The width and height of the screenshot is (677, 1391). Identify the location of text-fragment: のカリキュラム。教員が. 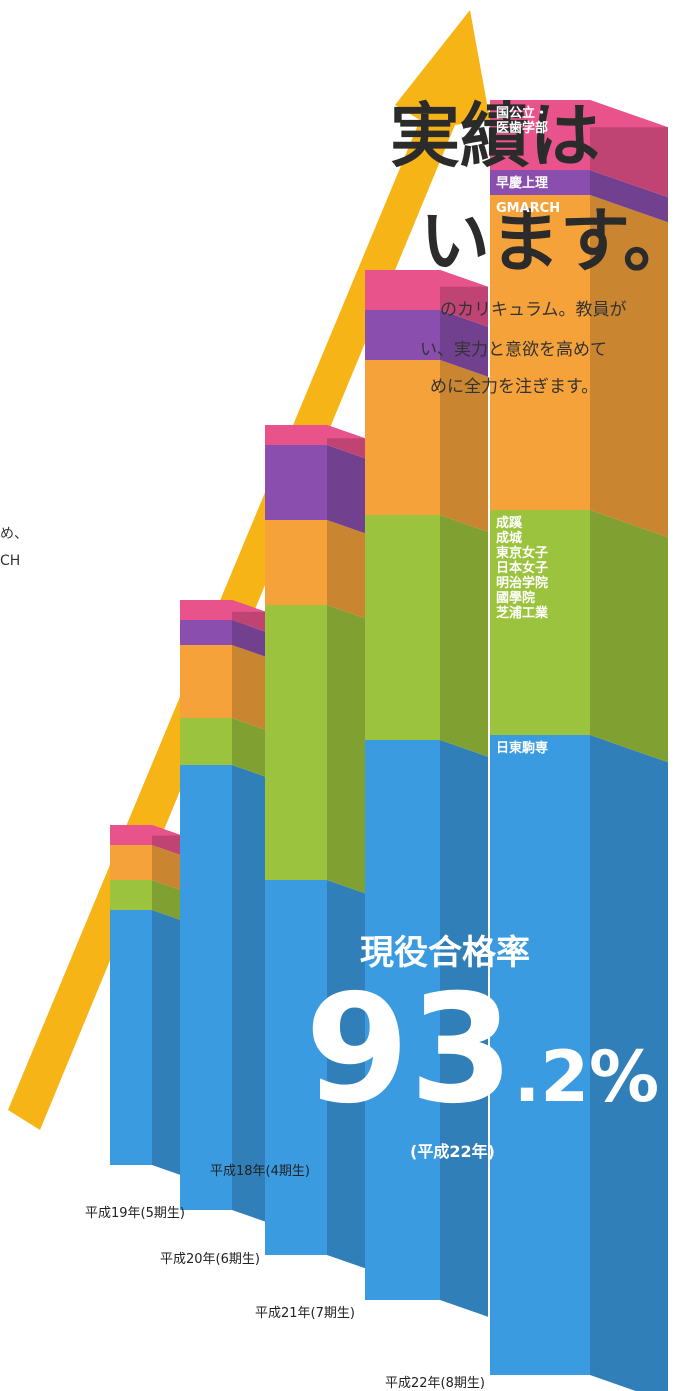
(533, 310).